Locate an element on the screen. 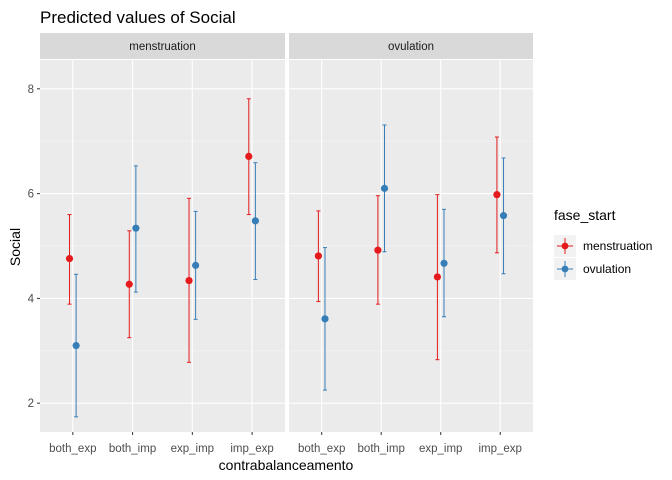 The height and width of the screenshot is (480, 672). legend-label: ovulation is located at coordinates (607, 269).